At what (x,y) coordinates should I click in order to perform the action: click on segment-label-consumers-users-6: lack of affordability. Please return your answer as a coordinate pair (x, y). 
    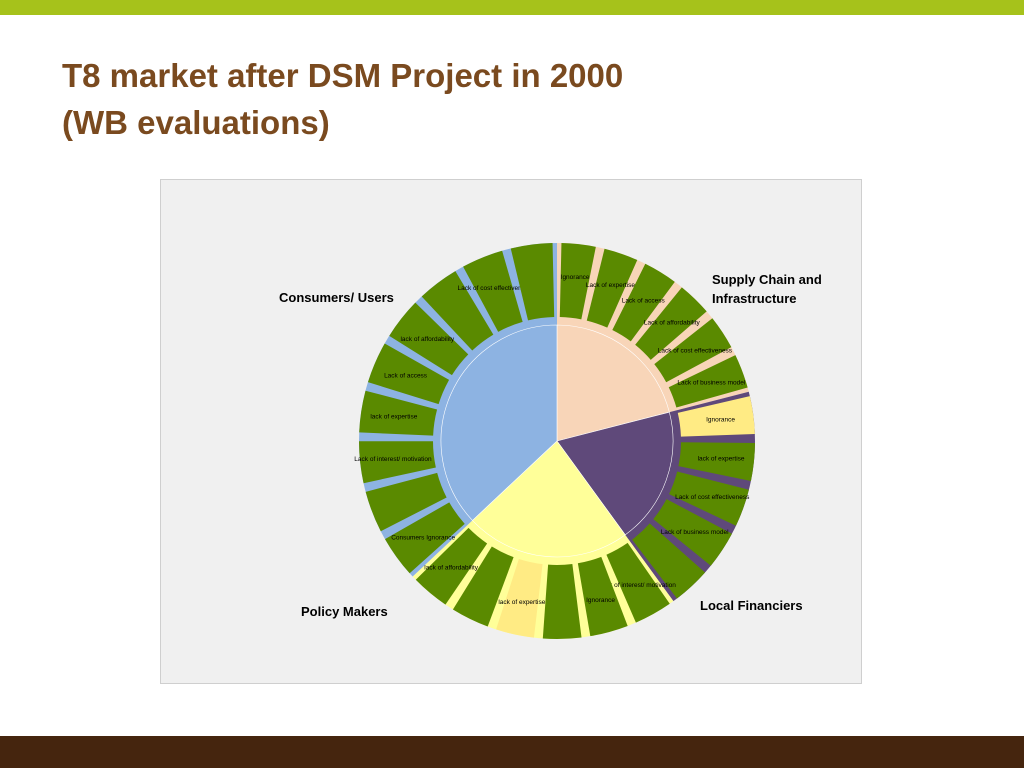
    Looking at the image, I should click on (427, 339).